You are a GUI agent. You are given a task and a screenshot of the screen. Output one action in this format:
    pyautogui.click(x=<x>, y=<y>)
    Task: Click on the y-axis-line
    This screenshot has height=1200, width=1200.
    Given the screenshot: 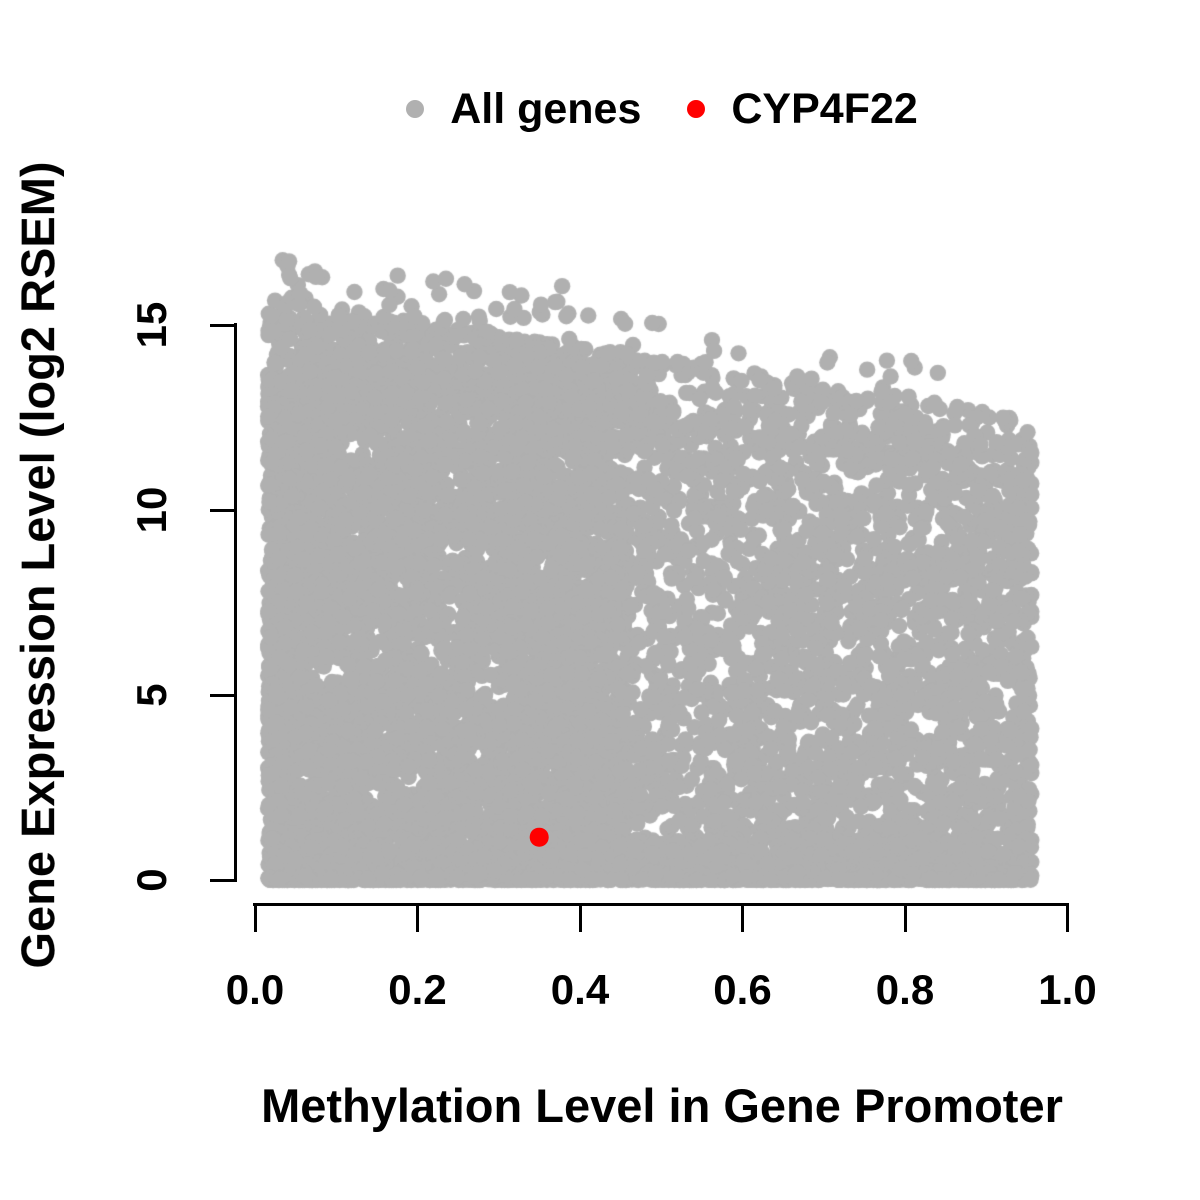 What is the action you would take?
    pyautogui.click(x=235, y=602)
    